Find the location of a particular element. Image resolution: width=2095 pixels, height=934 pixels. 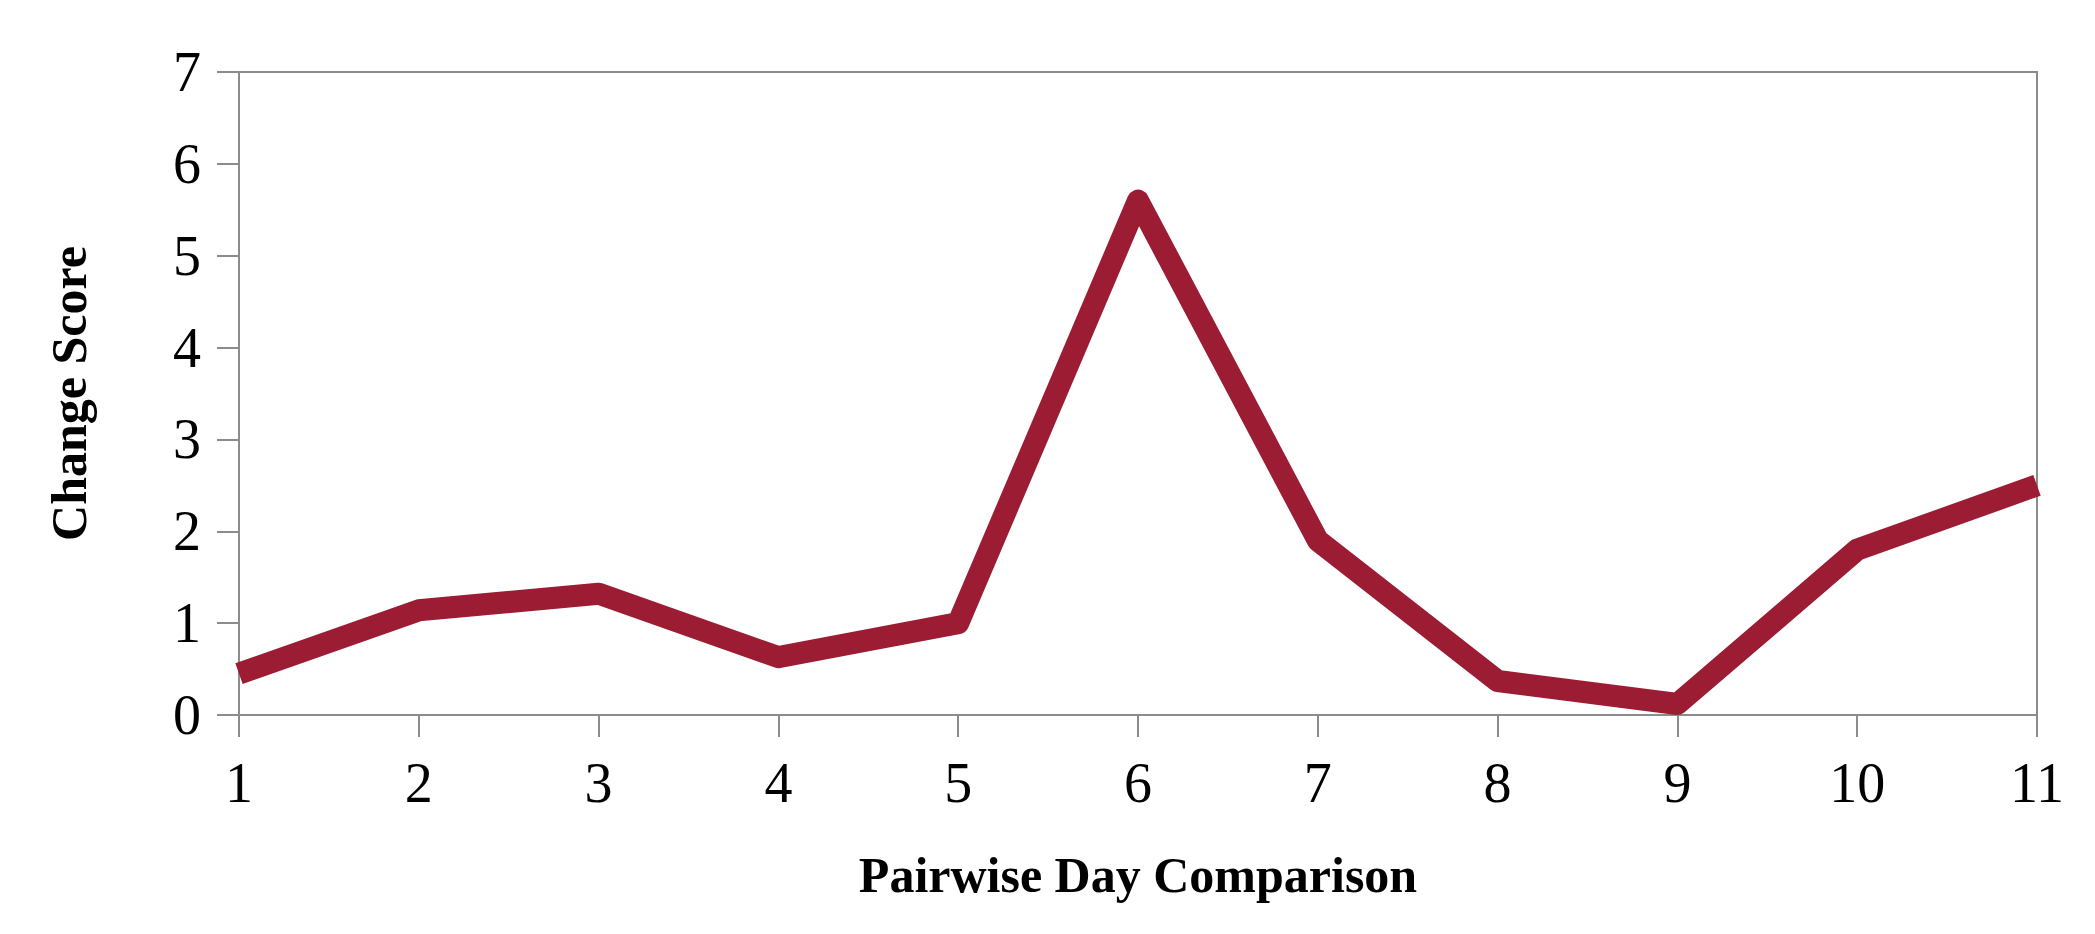

y-tick-label: 5 is located at coordinates (187, 255).